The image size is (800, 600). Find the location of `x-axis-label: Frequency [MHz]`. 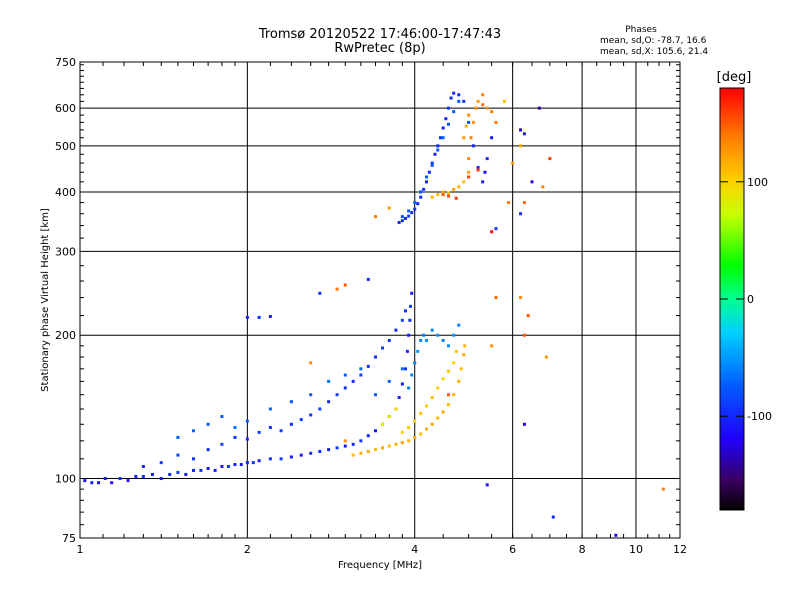

x-axis-label: Frequency [MHz] is located at coordinates (380, 565).